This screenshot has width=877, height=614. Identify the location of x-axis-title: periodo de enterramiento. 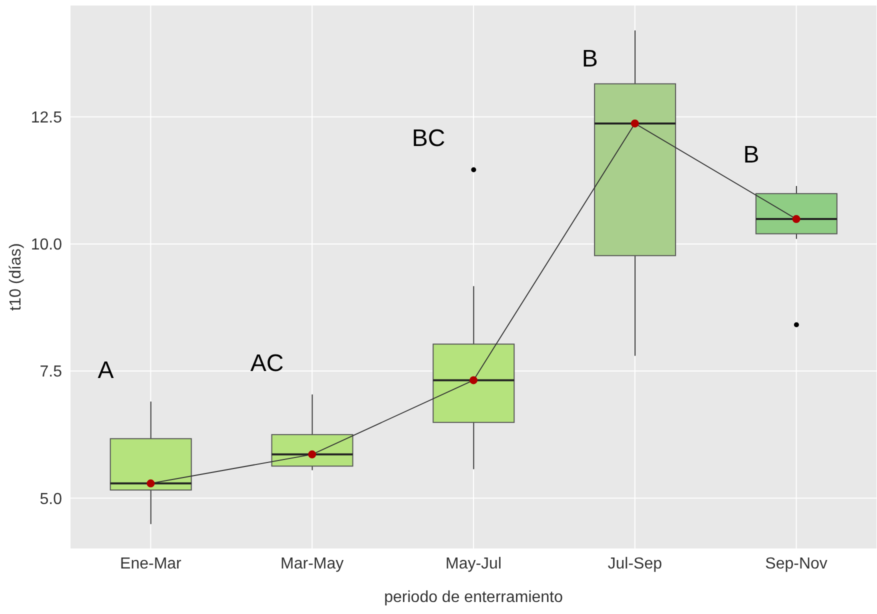
(473, 597).